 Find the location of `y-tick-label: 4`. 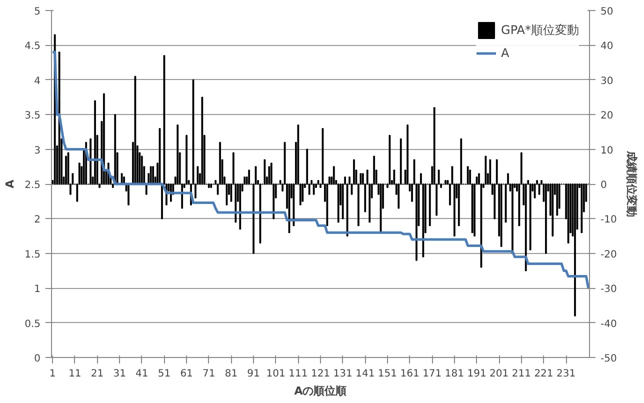

y-tick-label: 4 is located at coordinates (37, 81).